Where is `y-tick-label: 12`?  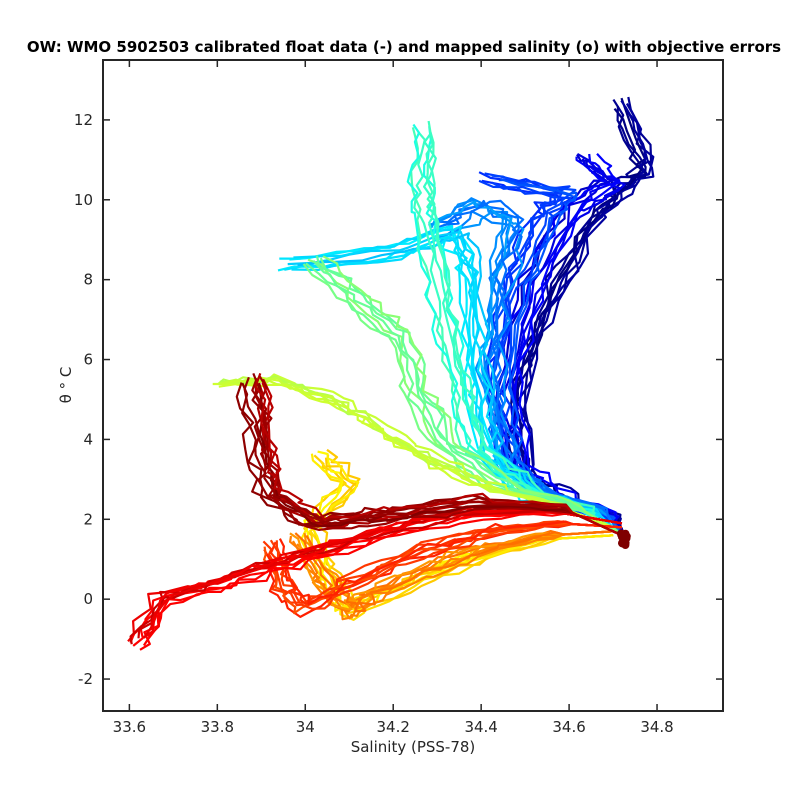
y-tick-label: 12 is located at coordinates (83, 120).